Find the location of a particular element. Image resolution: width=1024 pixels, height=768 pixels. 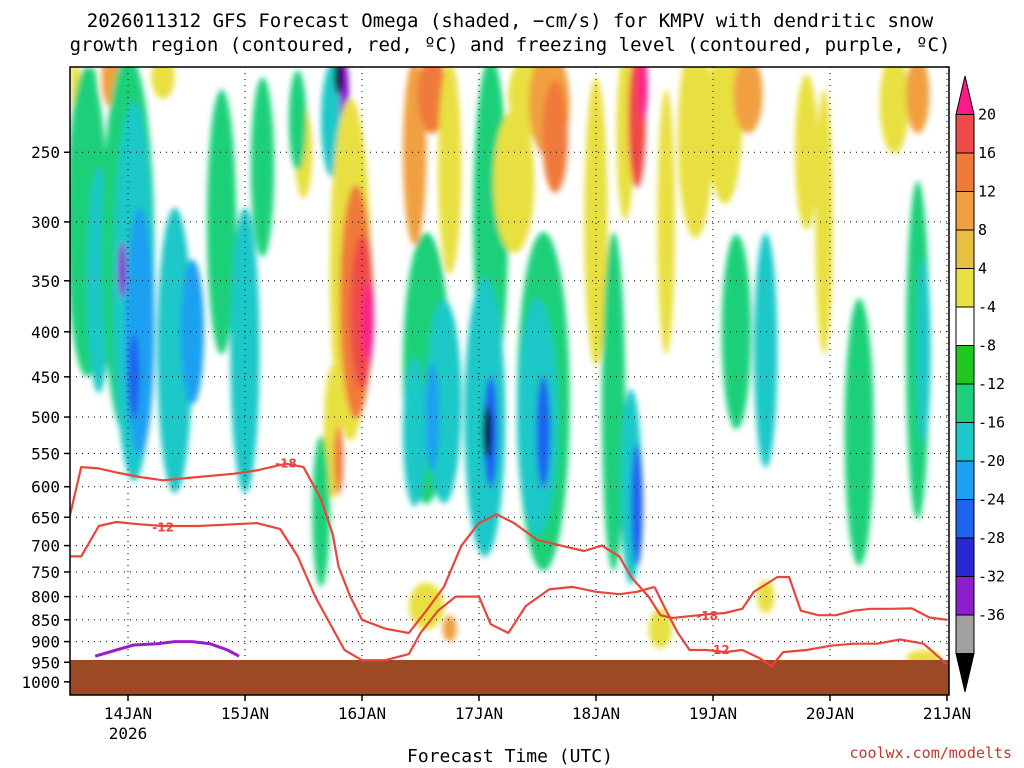

x-tick-label: 15JAN is located at coordinates (245, 713).